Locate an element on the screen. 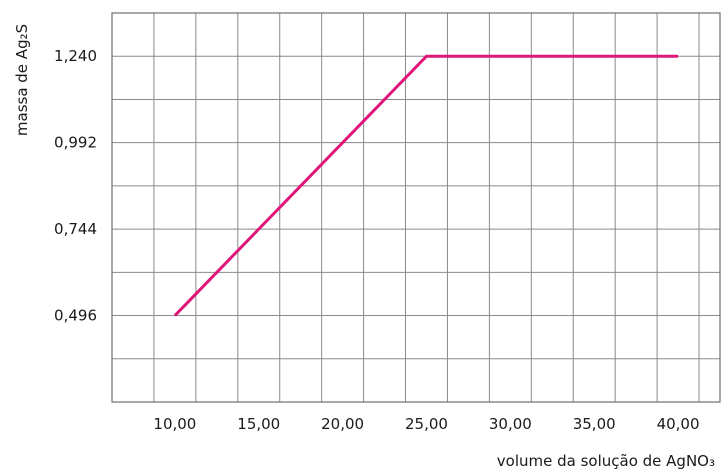 The height and width of the screenshot is (473, 721). x-tick-label: 20,00 is located at coordinates (342, 424).